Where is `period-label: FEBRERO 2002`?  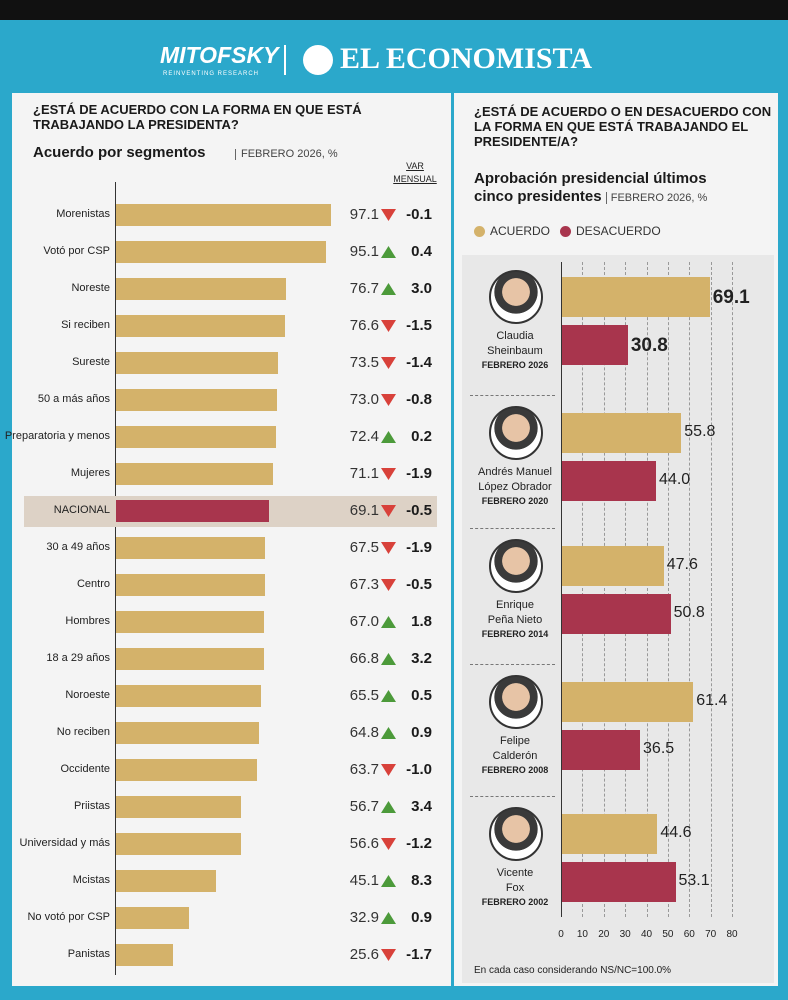
period-label: FEBRERO 2002 is located at coordinates (515, 902).